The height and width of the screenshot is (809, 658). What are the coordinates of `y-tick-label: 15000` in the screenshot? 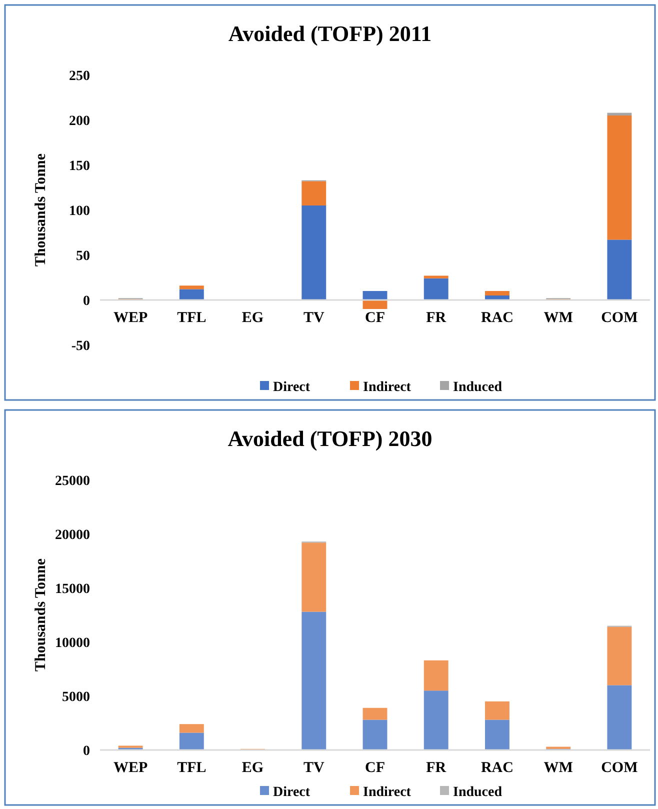 It's located at (72, 589).